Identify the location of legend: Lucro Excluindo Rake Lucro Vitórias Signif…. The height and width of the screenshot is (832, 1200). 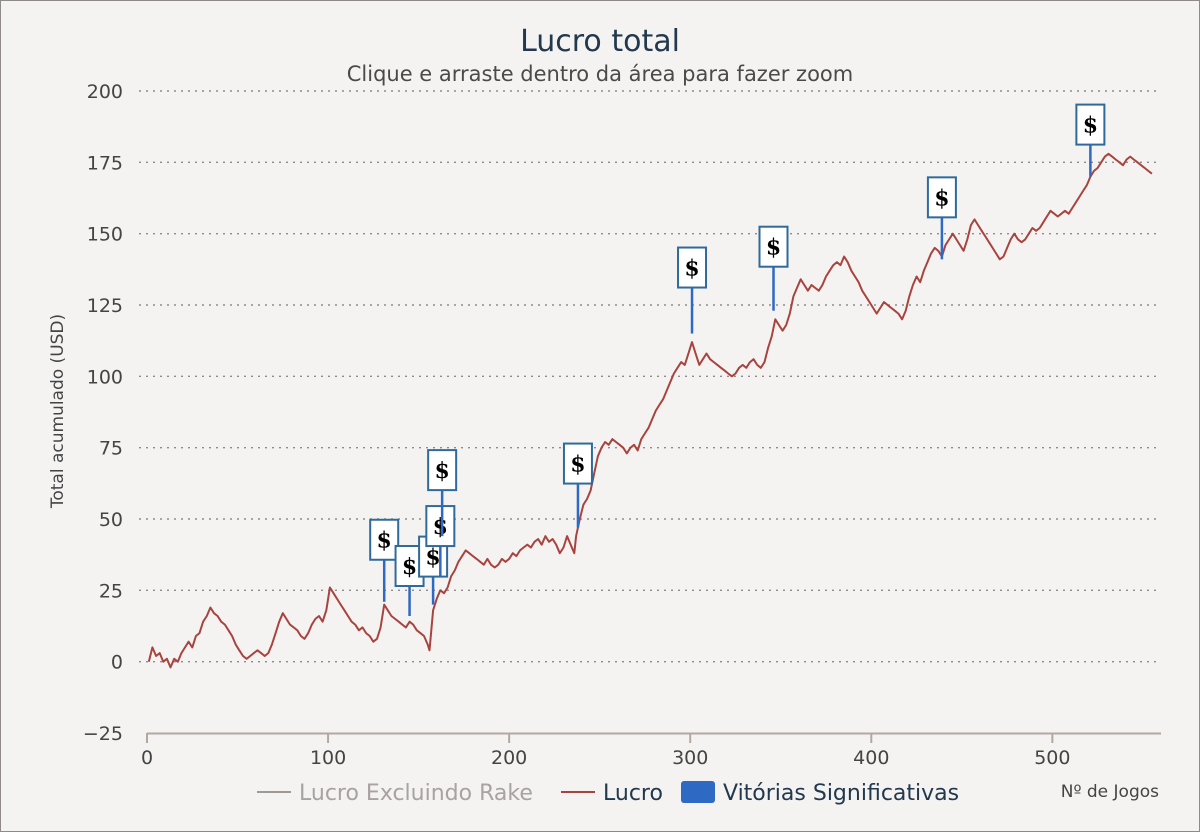
(608, 793).